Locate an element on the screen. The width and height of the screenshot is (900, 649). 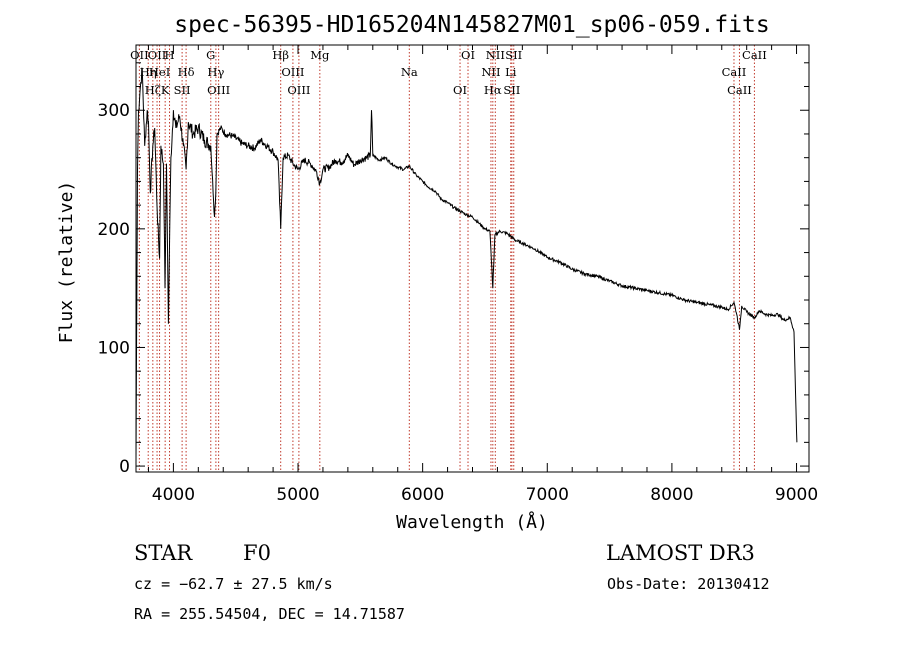
line-marker-label: Hζ is located at coordinates (153, 90).